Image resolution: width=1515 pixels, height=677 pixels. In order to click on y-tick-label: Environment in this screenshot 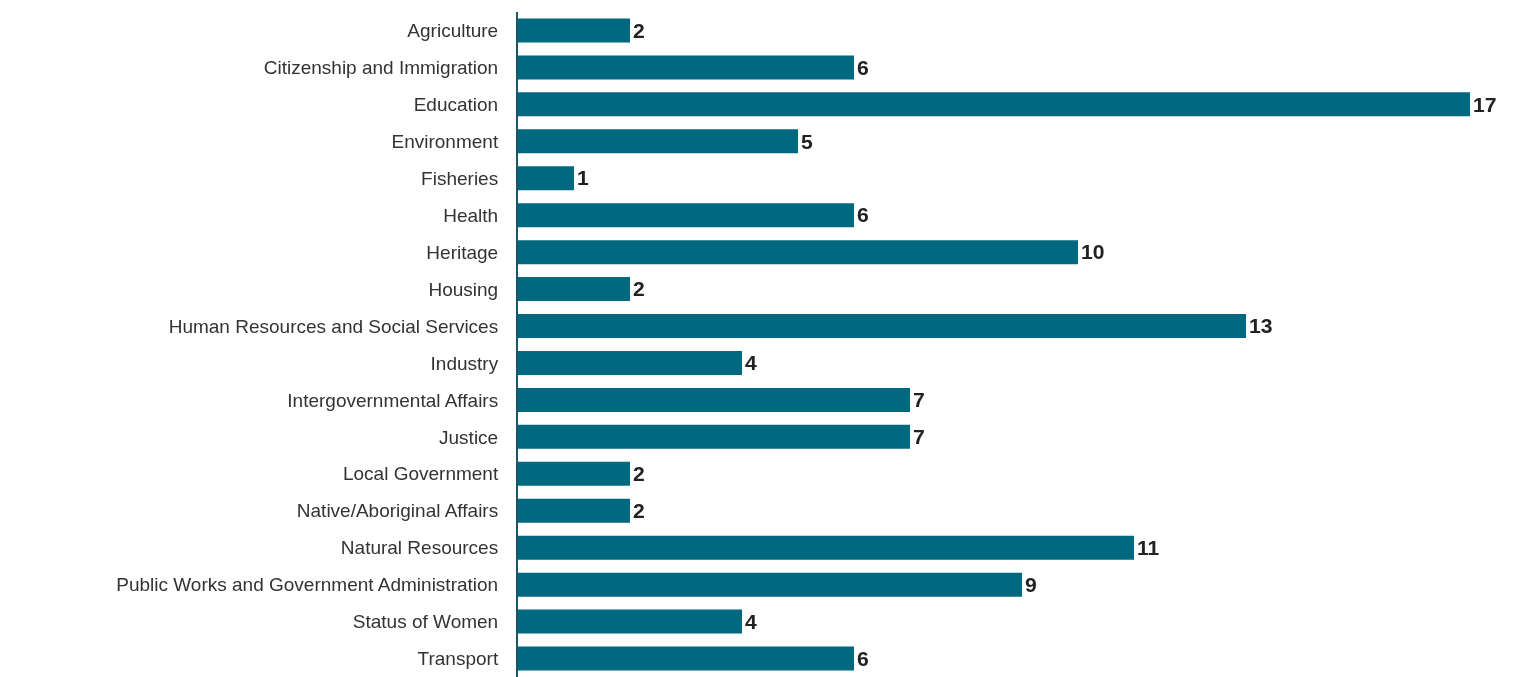, I will do `click(445, 141)`.